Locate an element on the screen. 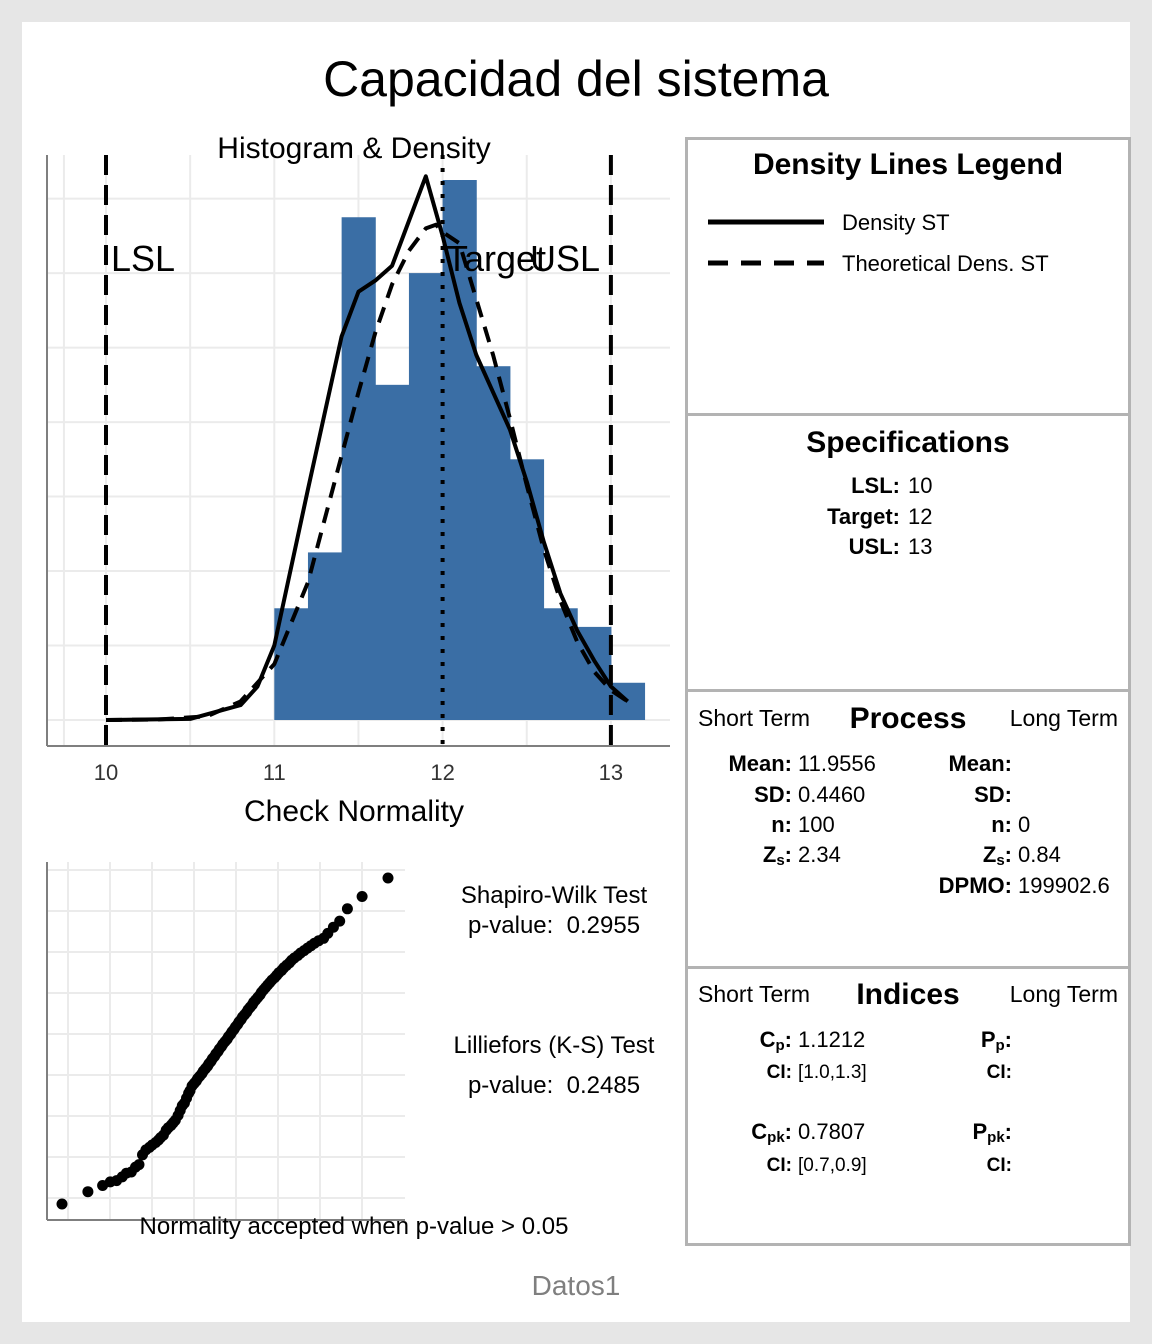  histogram-xlabel: Check Normality is located at coordinates (354, 811).